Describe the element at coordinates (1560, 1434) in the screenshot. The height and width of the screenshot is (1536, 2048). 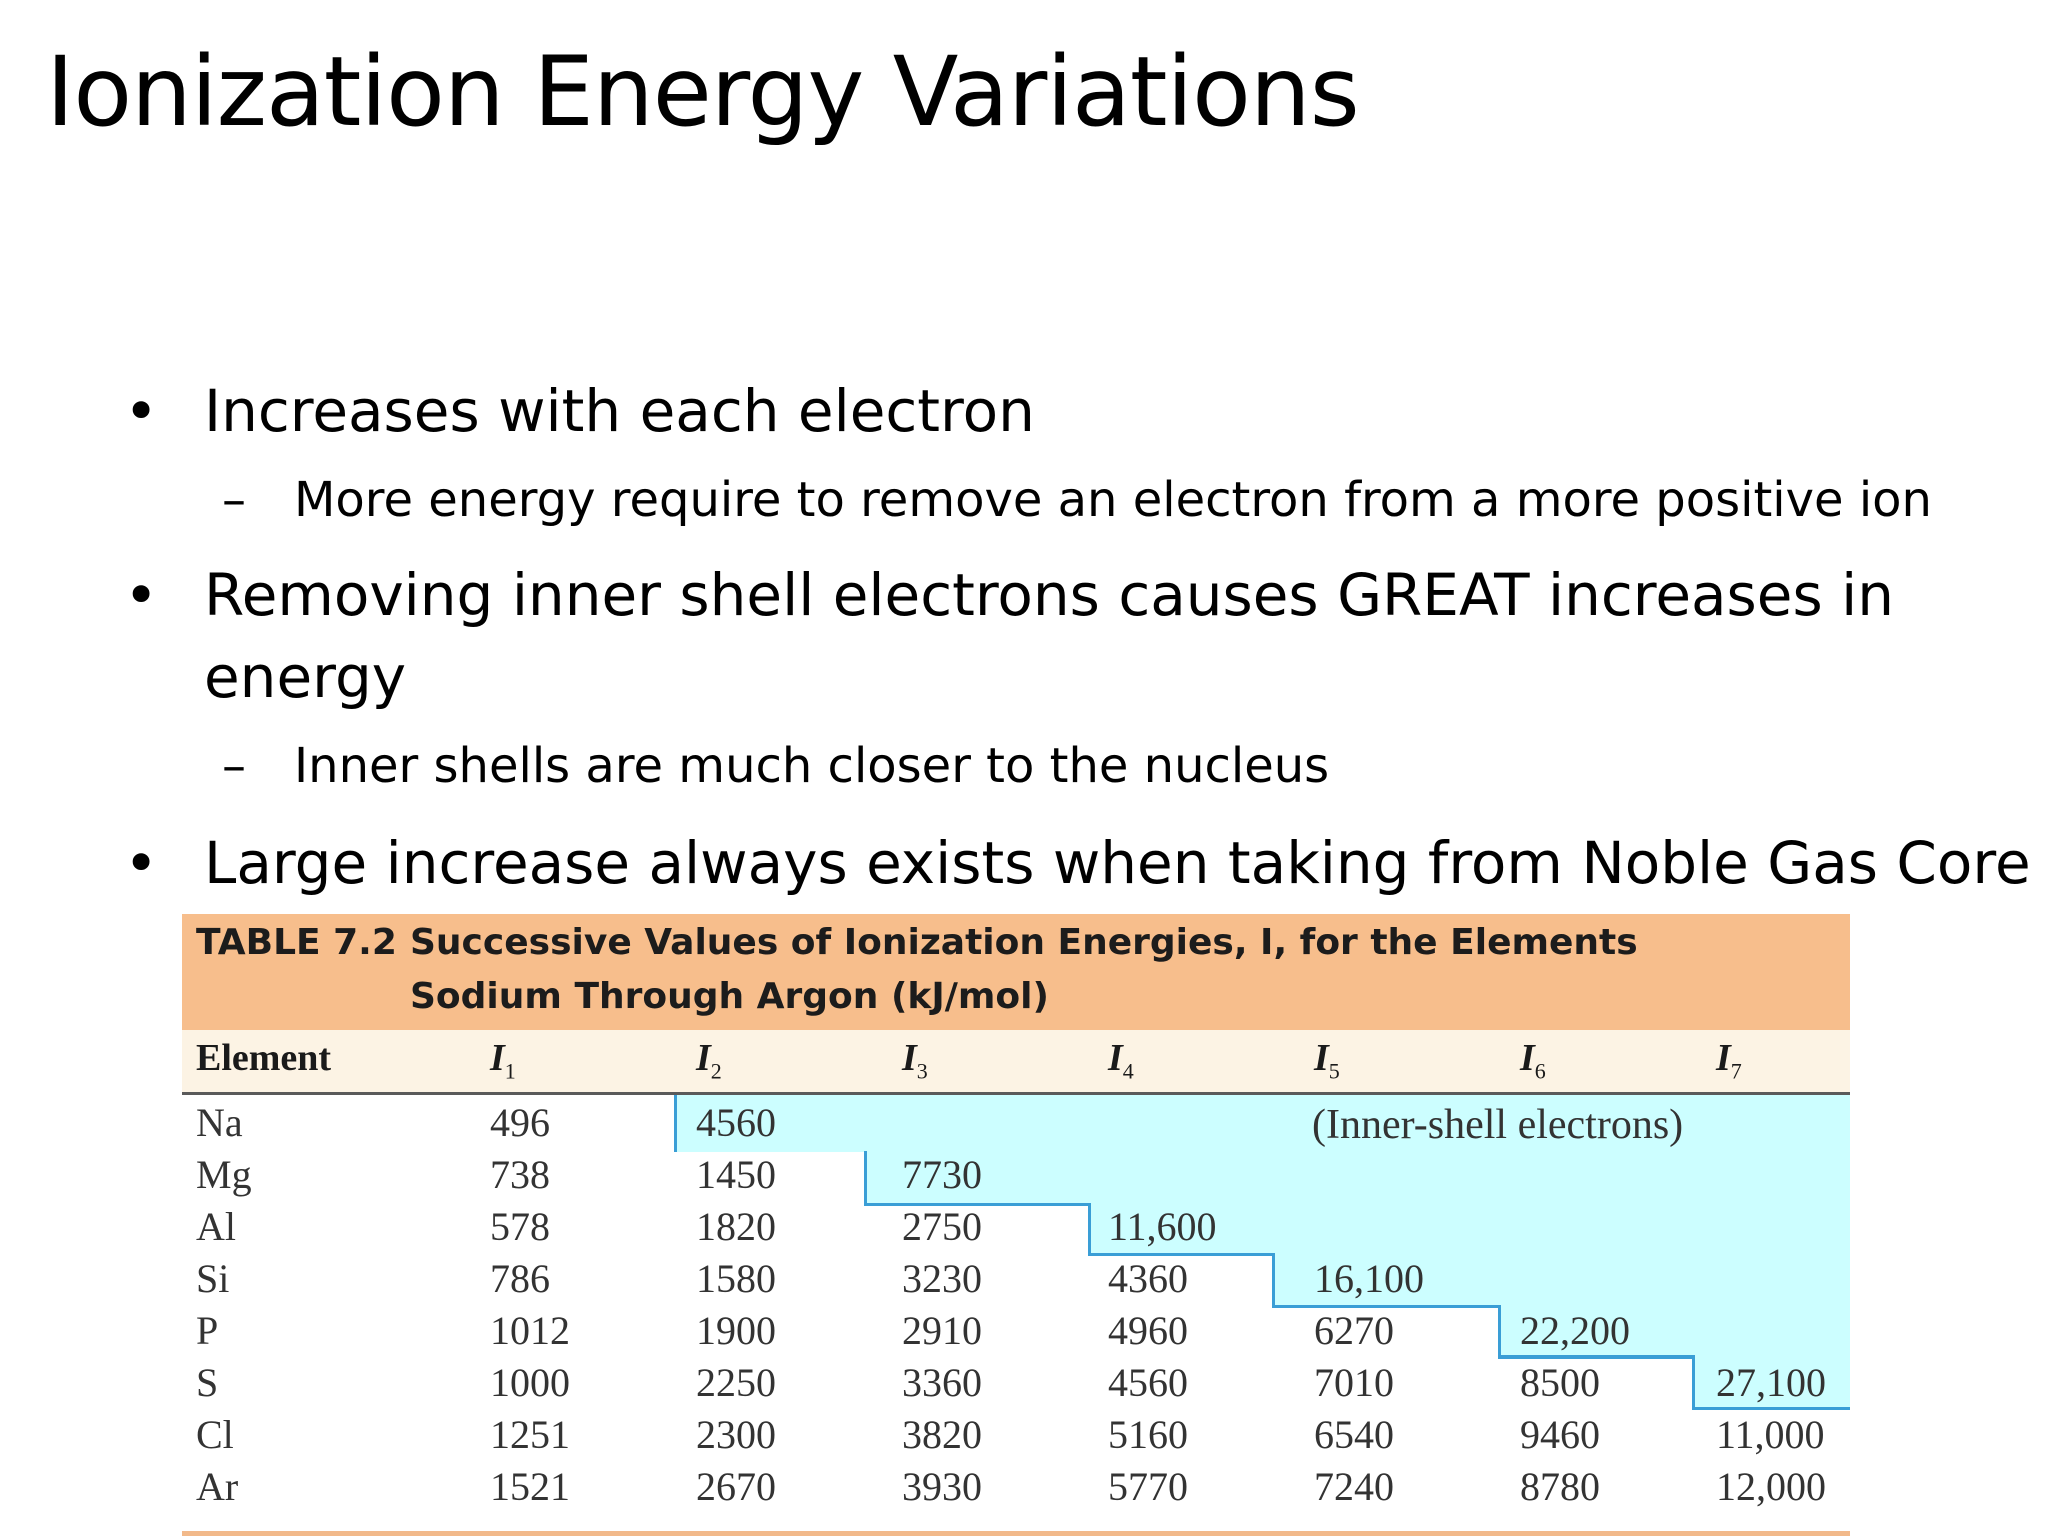
I see `table-cell-value: 9460` at that location.